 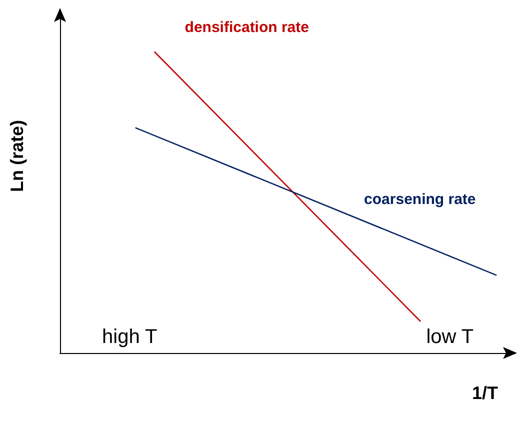 I want to click on x-axis-title: 1/T, so click(x=485, y=393).